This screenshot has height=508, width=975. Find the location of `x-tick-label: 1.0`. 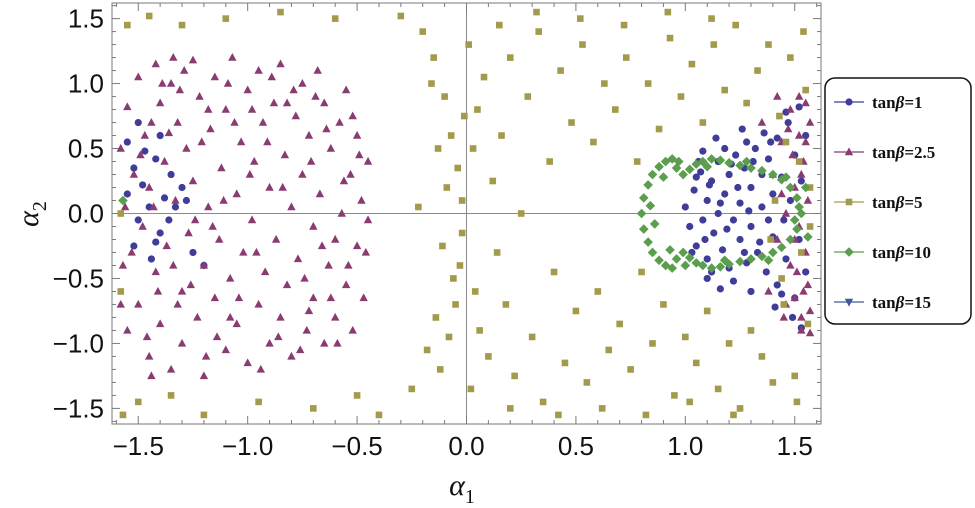

x-tick-label: 1.0 is located at coordinates (685, 446).